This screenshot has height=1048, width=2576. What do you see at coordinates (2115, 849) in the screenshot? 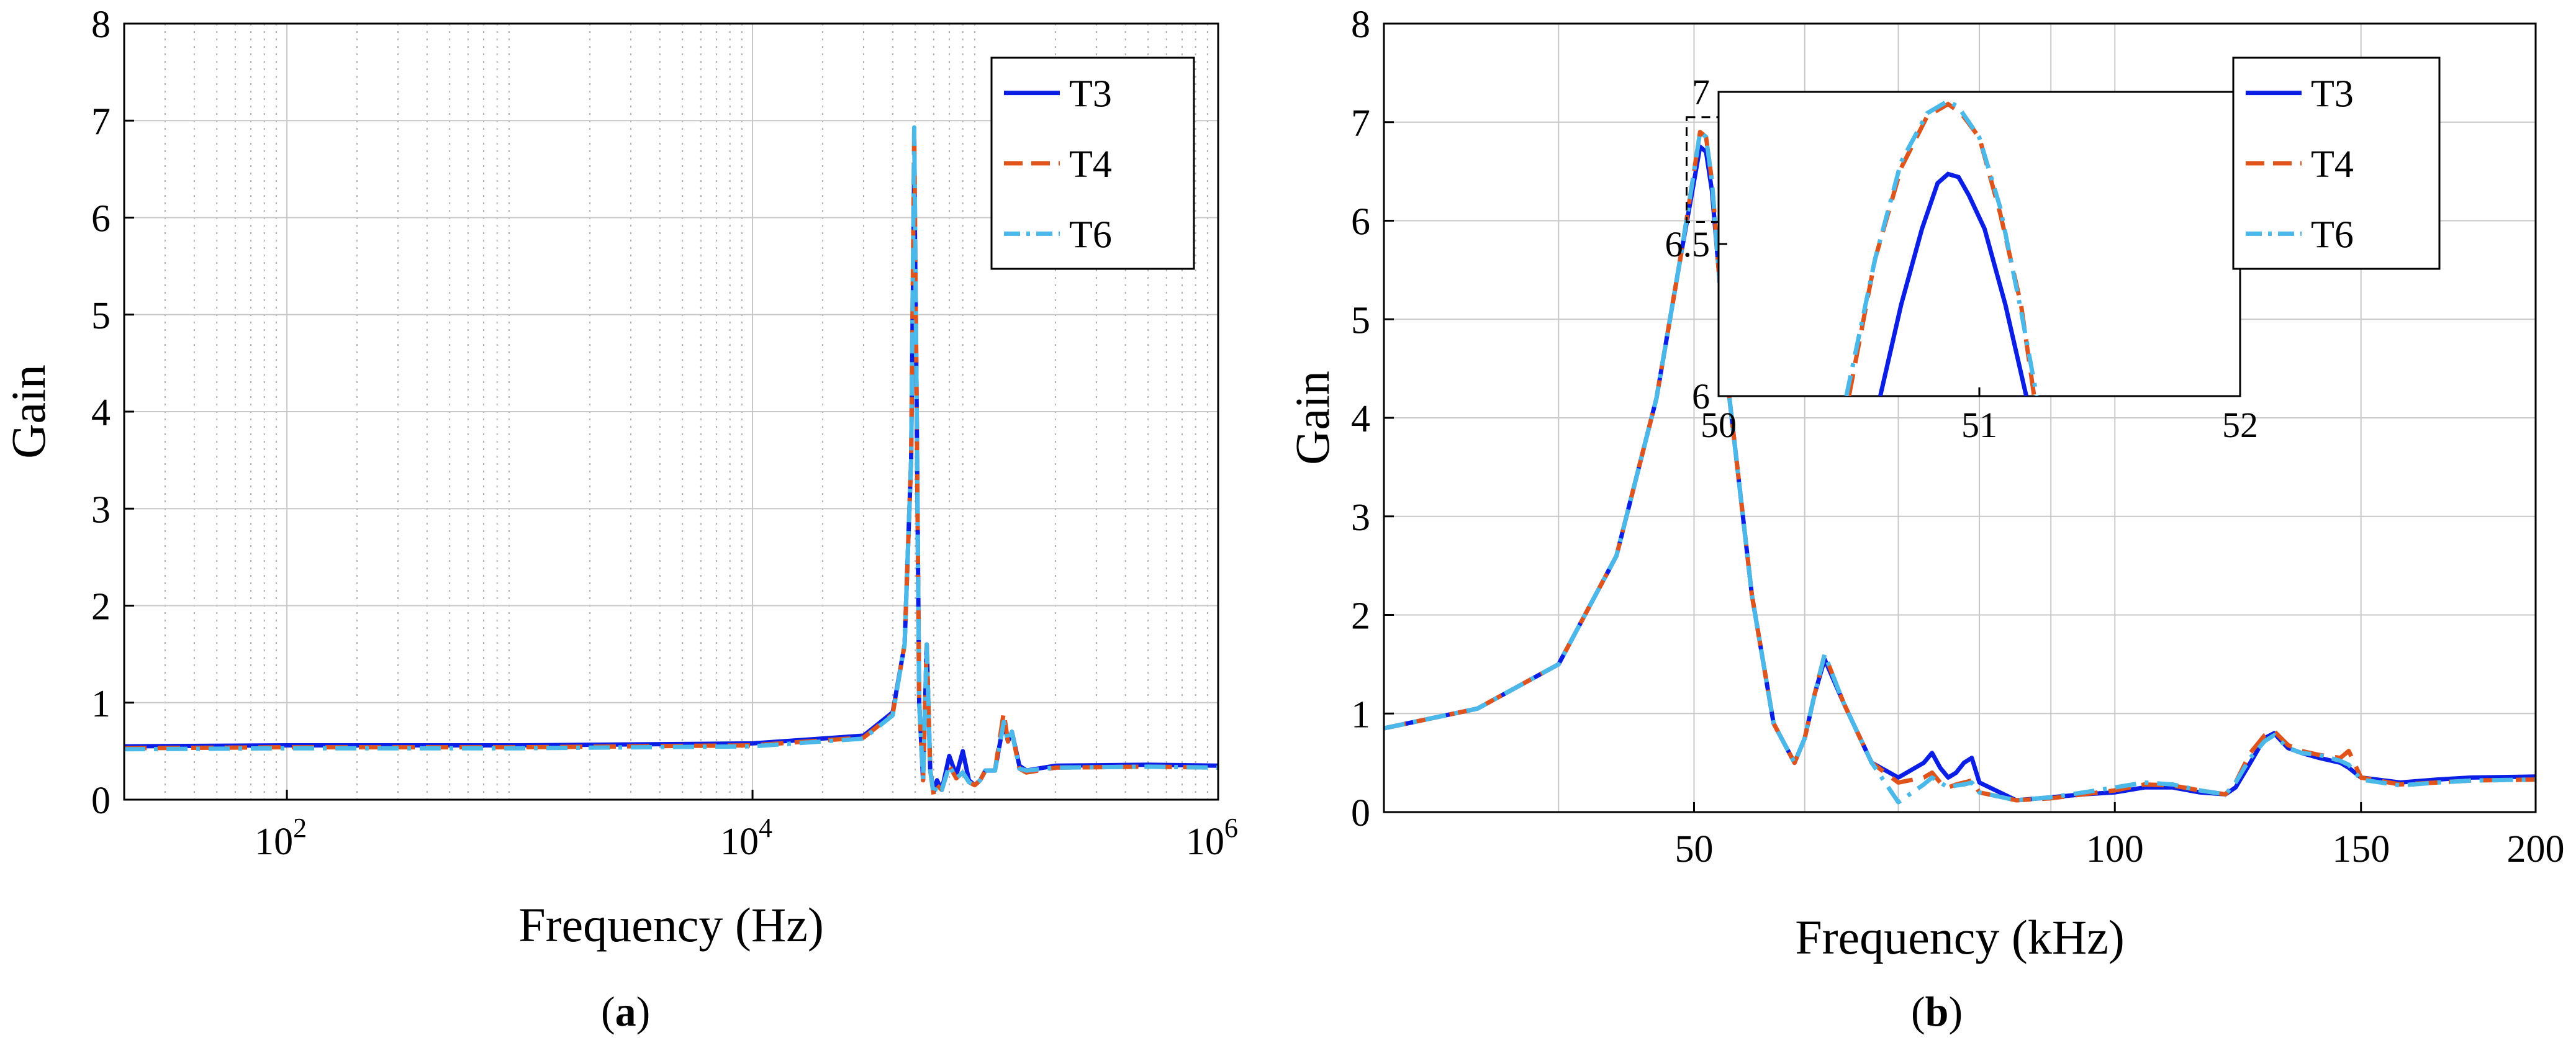
I see `x-tick-label: 100` at bounding box center [2115, 849].